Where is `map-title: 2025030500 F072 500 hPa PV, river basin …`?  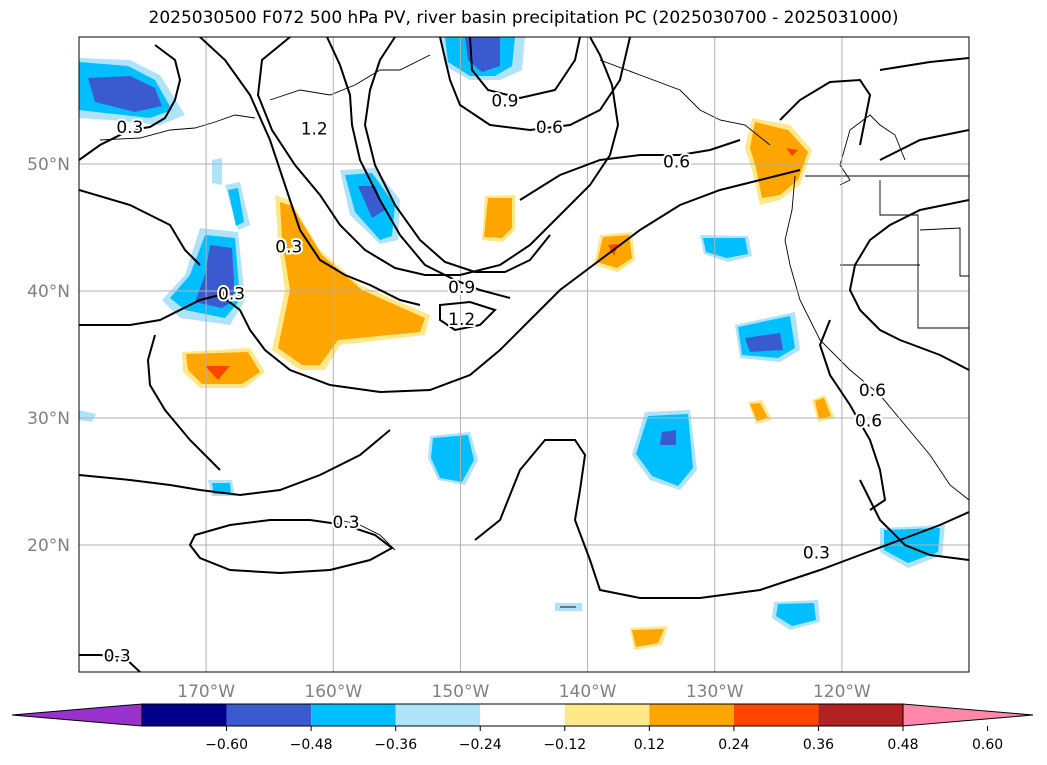 map-title: 2025030500 F072 500 hPa PV, river basin … is located at coordinates (523, 18).